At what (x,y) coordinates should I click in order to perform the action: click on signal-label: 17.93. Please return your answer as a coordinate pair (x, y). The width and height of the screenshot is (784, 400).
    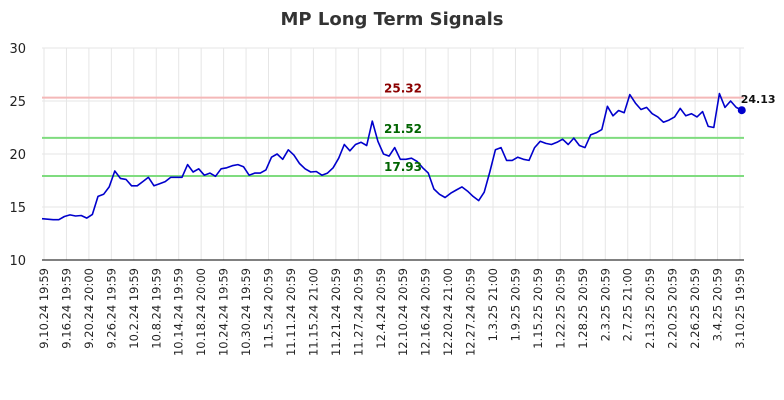
    Looking at the image, I should click on (403, 167).